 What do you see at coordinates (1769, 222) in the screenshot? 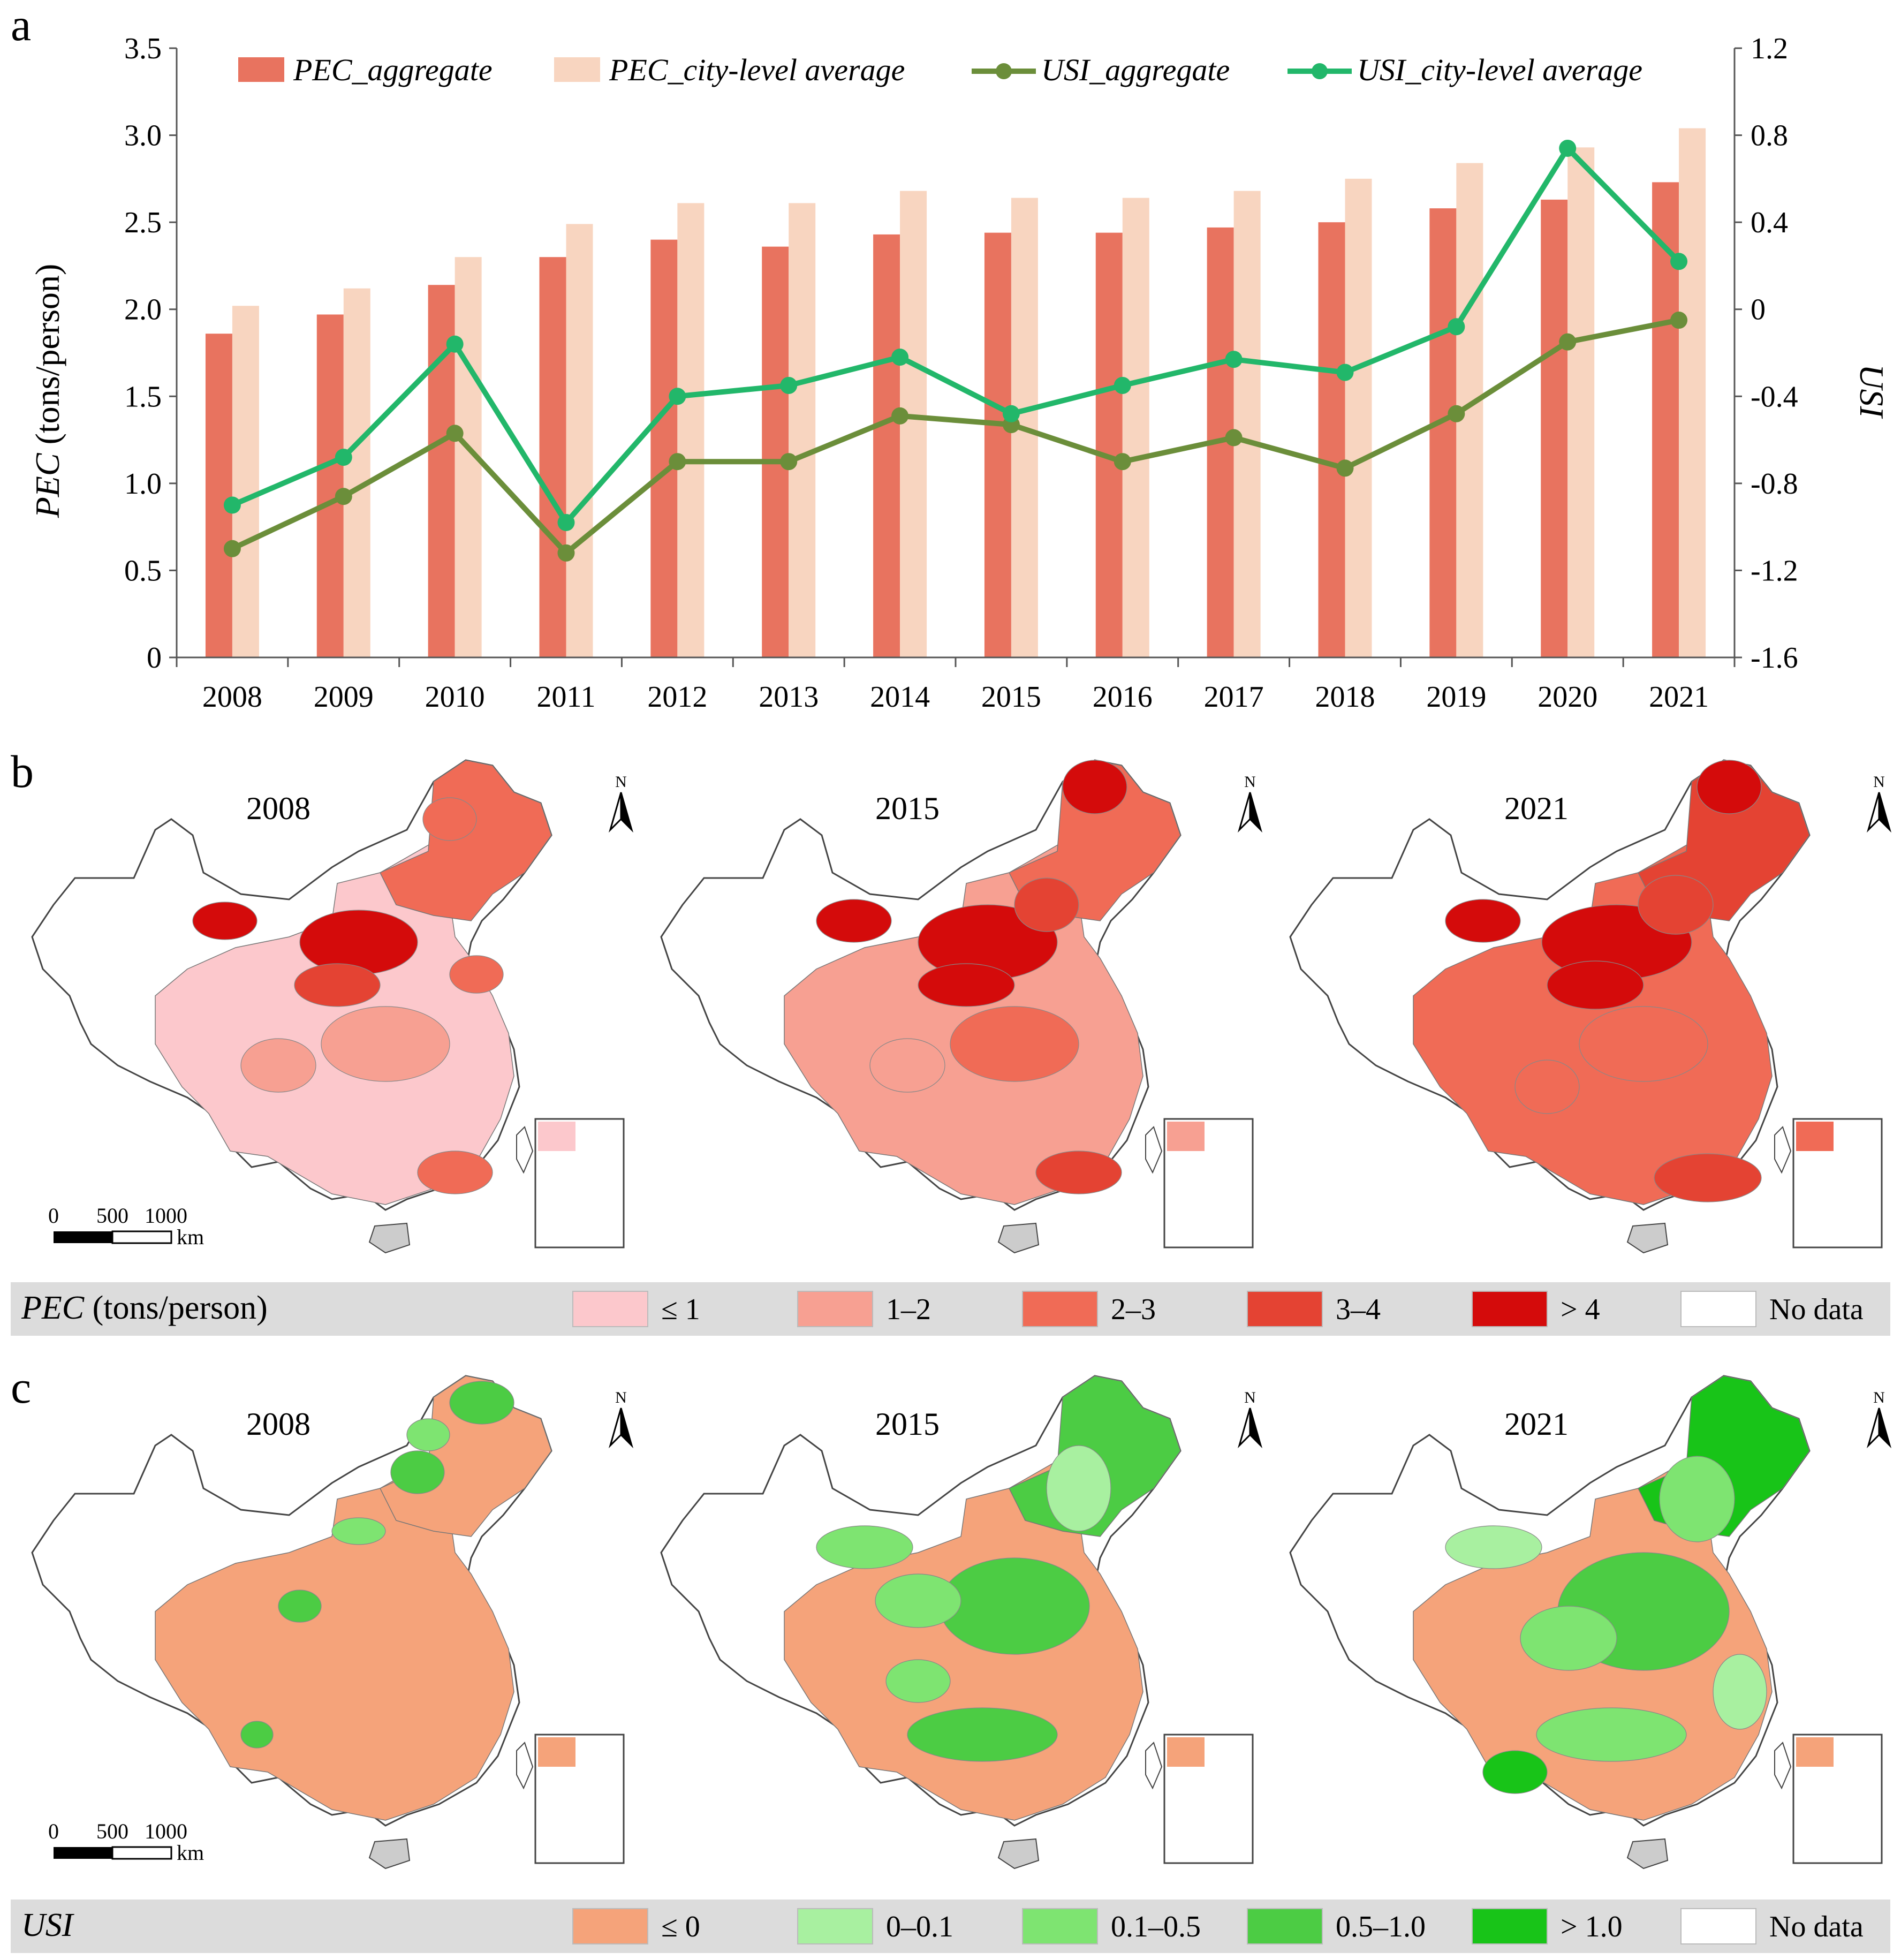
I see `y2-tick-label: 0.4` at bounding box center [1769, 222].